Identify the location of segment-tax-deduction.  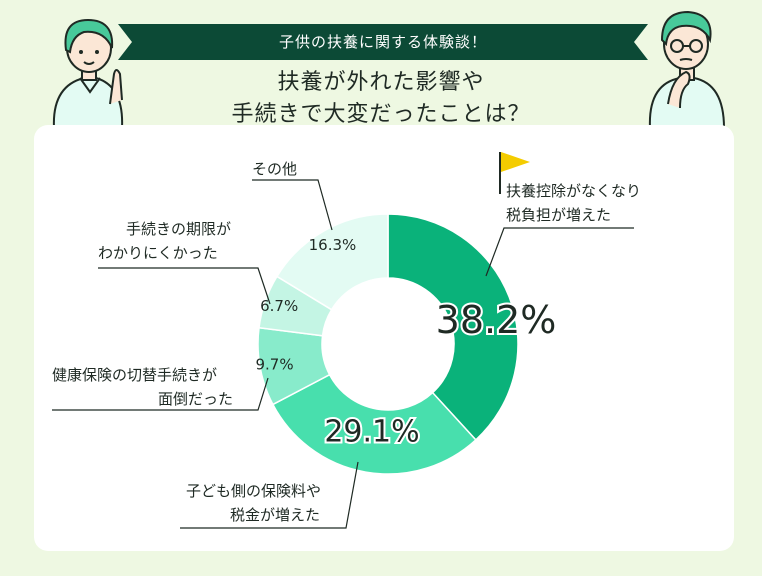
(453, 327).